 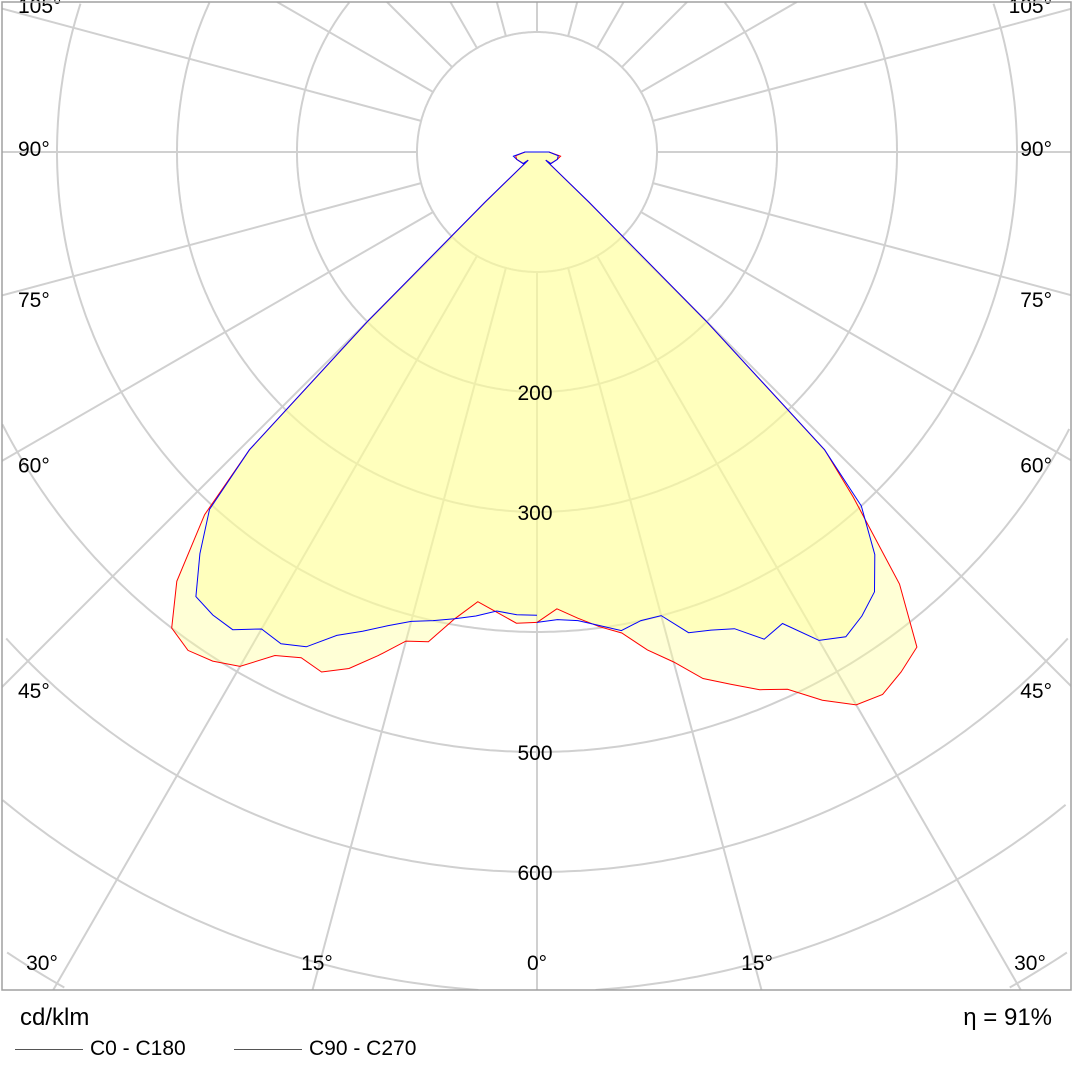 What do you see at coordinates (1030, 9) in the screenshot?
I see `angle-label-right-105: 105°` at bounding box center [1030, 9].